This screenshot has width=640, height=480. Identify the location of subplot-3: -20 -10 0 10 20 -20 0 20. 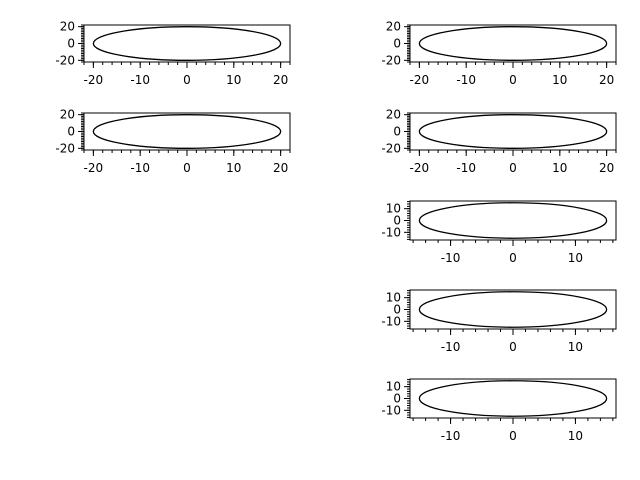
(173, 141).